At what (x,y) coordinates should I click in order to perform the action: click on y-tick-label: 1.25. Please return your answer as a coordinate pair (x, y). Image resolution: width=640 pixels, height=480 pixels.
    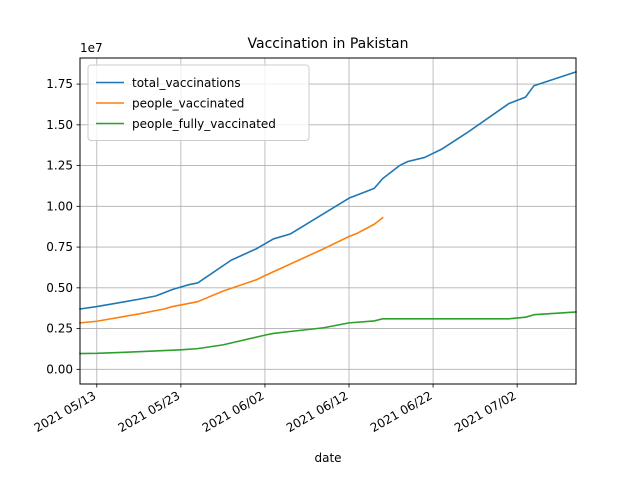
    Looking at the image, I should click on (59, 166).